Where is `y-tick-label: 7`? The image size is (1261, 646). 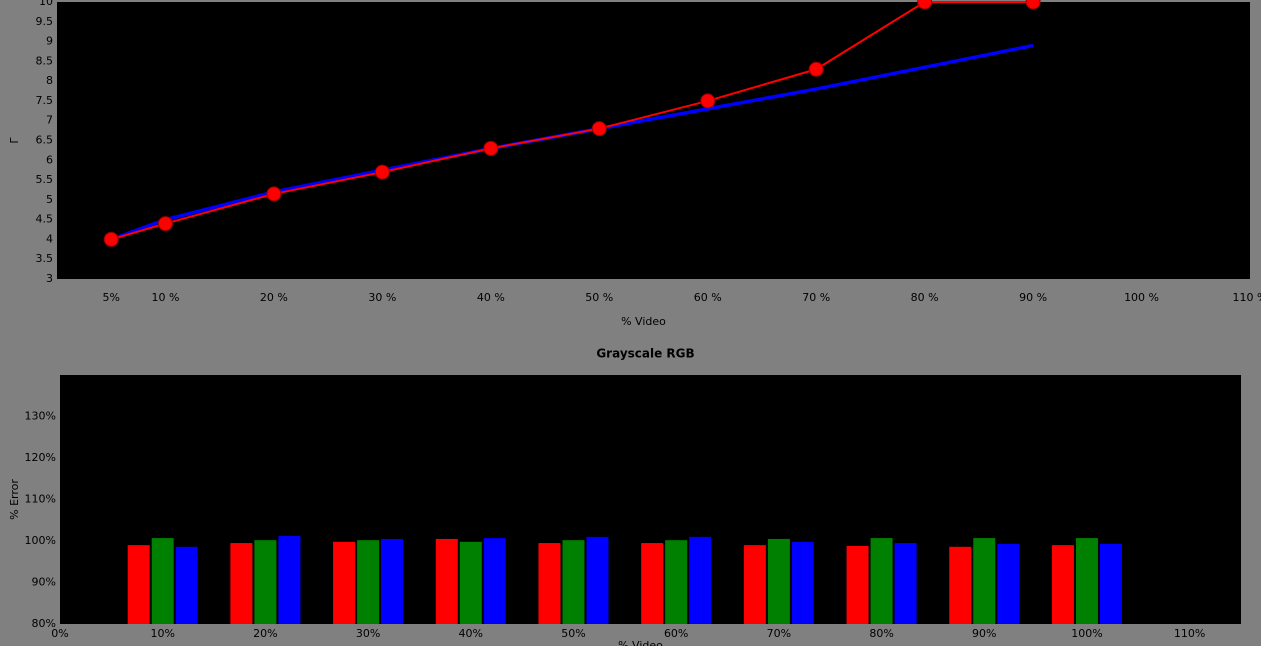 y-tick-label: 7 is located at coordinates (49, 120).